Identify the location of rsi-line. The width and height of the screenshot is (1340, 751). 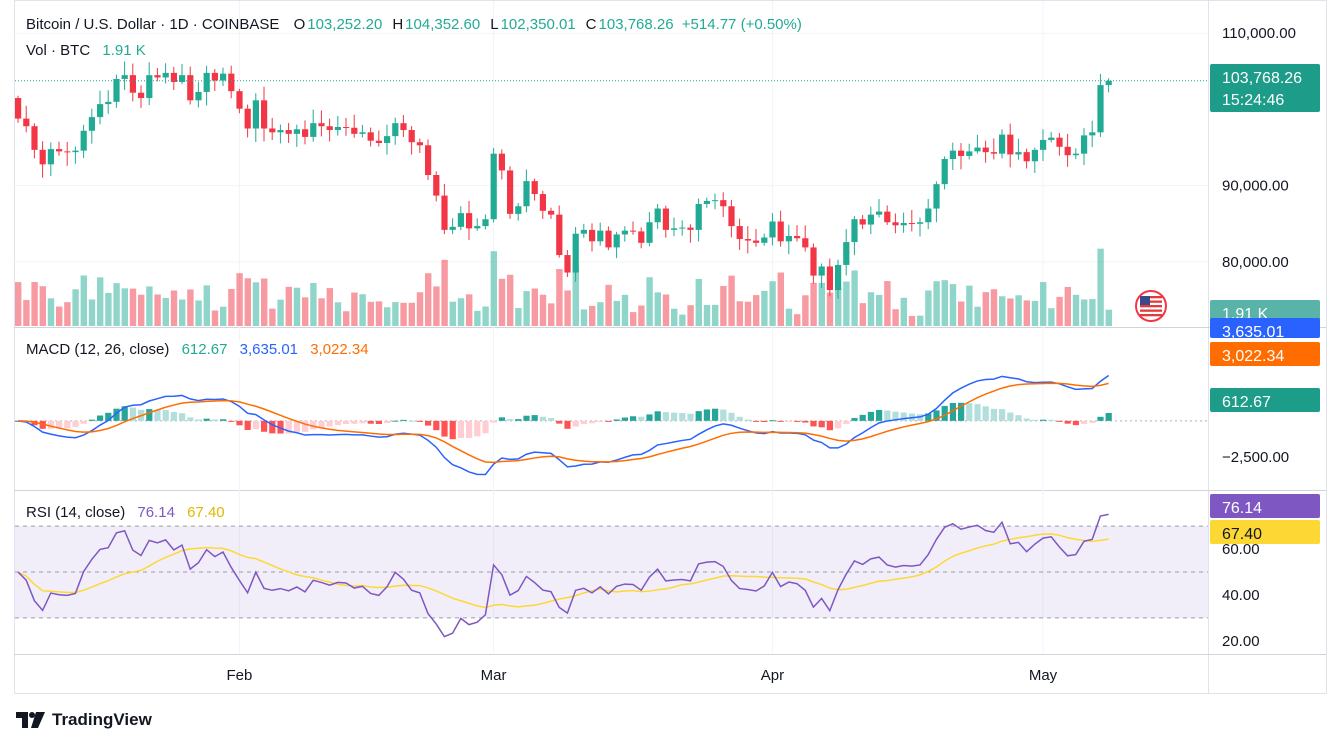
(563, 575).